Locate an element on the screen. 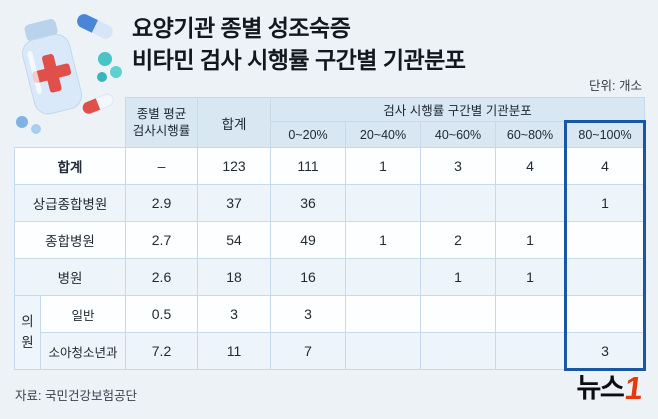 This screenshot has width=658, height=419. row-group-clinic: 의원 is located at coordinates (27, 332).